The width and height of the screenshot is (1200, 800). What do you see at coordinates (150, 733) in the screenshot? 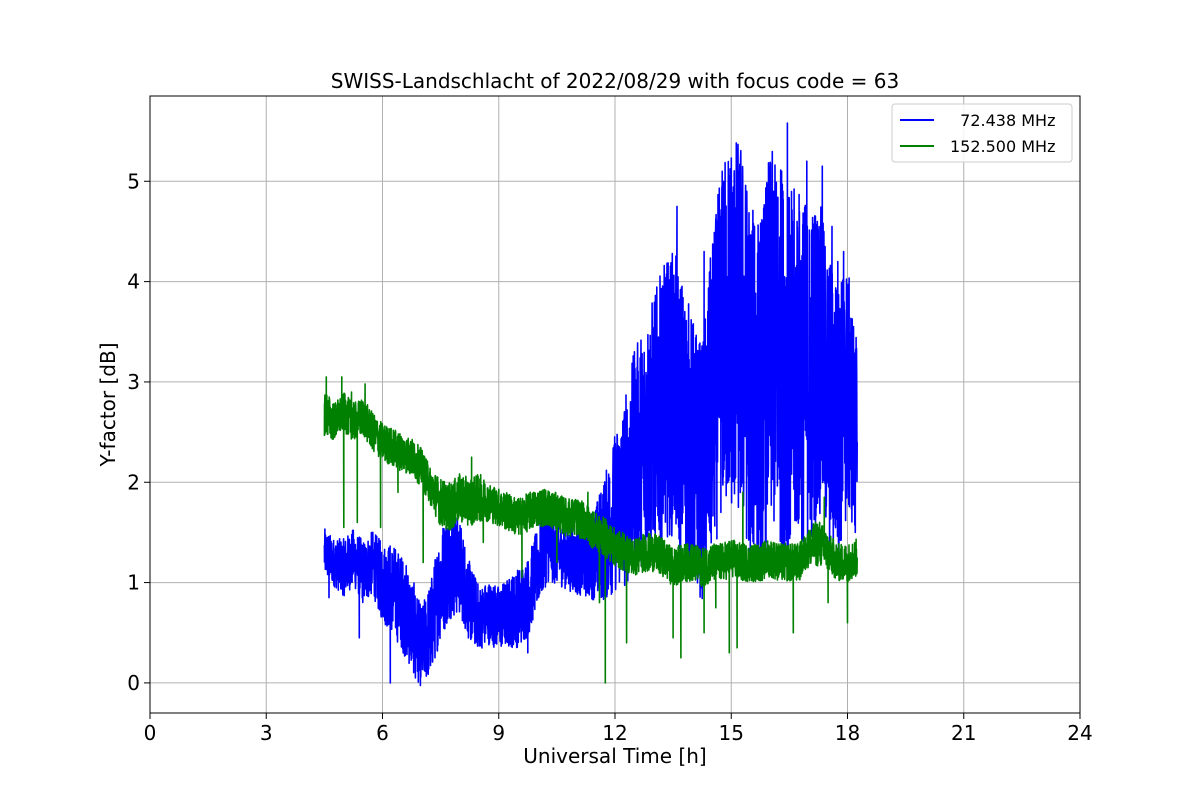
I see `x-tick-label: 0` at bounding box center [150, 733].